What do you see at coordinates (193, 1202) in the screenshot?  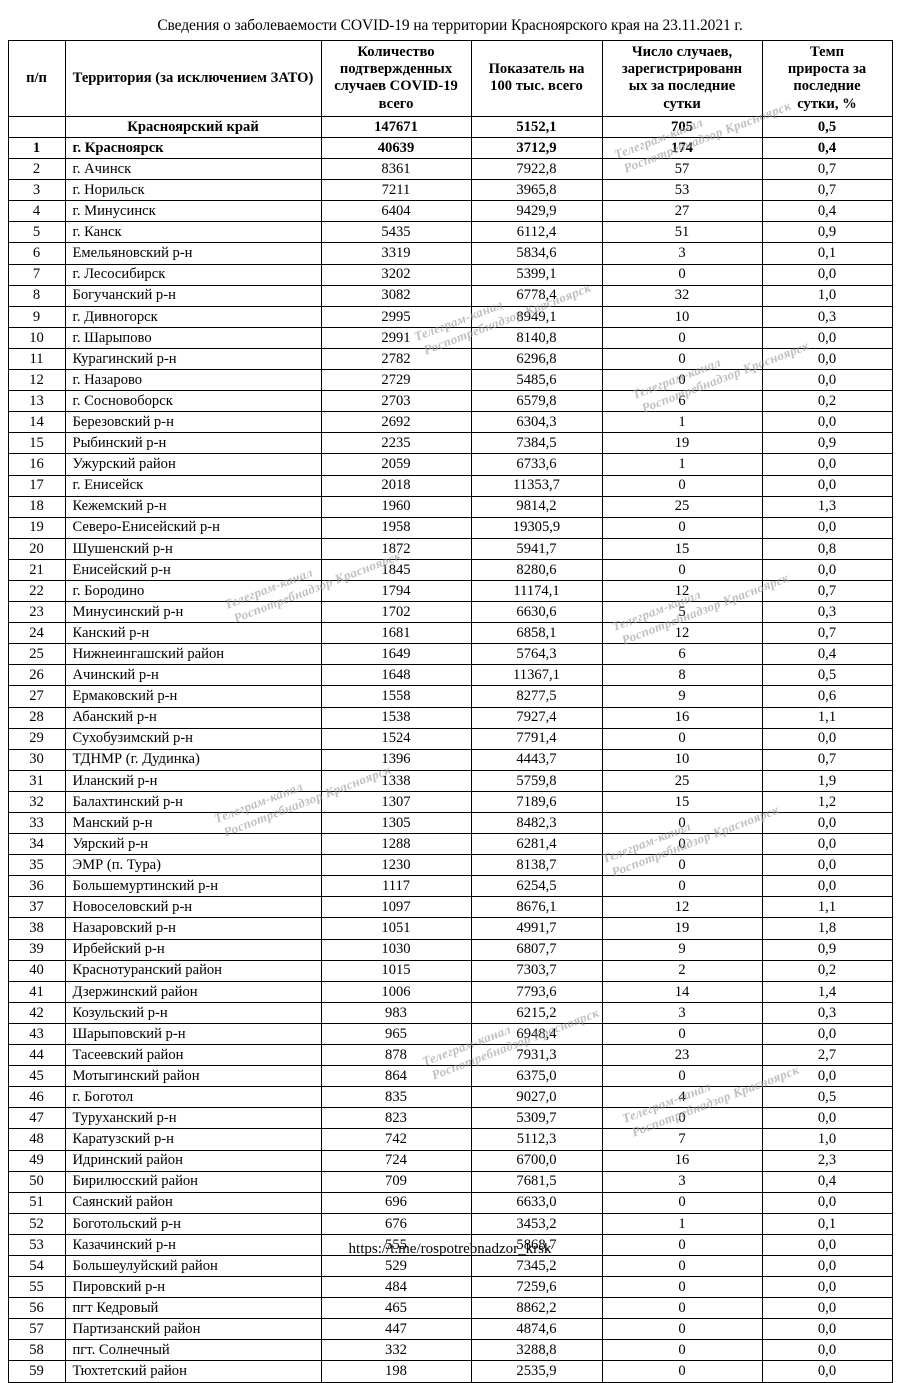 I see `row-cell-territory: Саянский район` at bounding box center [193, 1202].